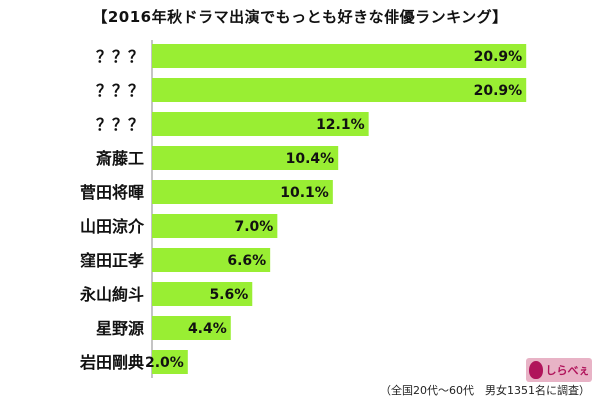 The image size is (600, 400). I want to click on value-label-6: 6.6%, so click(246, 261).